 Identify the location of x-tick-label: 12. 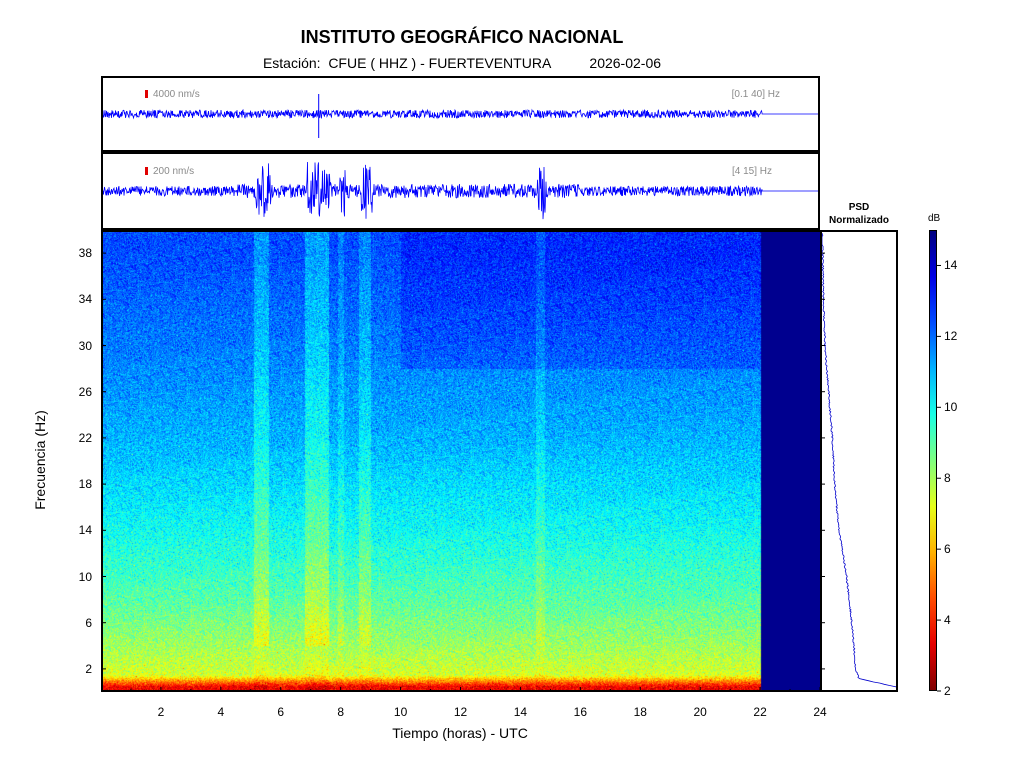
(460, 712).